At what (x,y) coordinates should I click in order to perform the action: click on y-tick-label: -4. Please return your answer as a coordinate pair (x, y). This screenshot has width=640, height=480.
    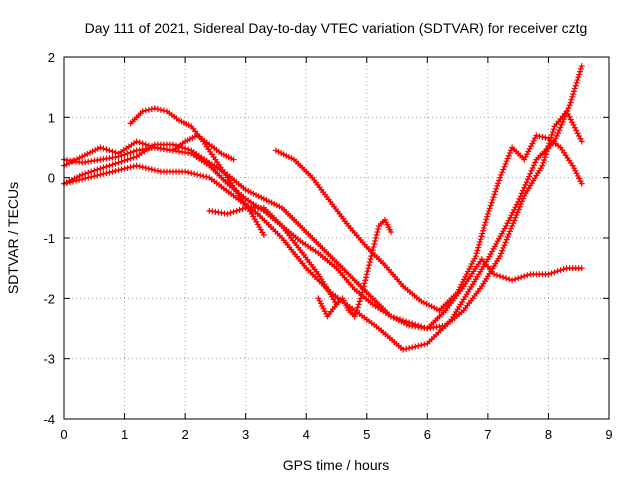
    Looking at the image, I should click on (49, 419).